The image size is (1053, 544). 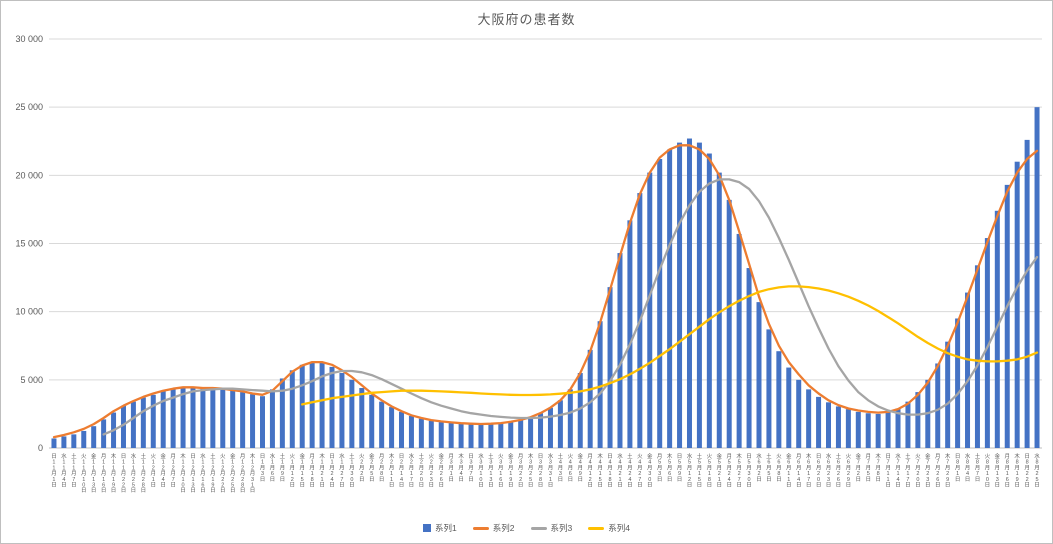 I want to click on legend-item-2: 系列2, so click(x=493, y=528).